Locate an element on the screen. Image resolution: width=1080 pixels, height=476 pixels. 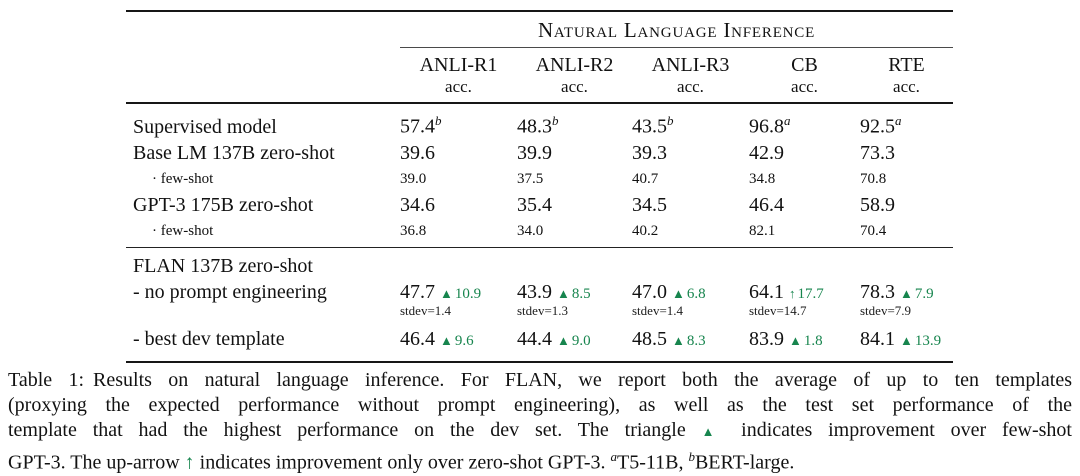
improvement-delta: 8.3 is located at coordinates (696, 340).